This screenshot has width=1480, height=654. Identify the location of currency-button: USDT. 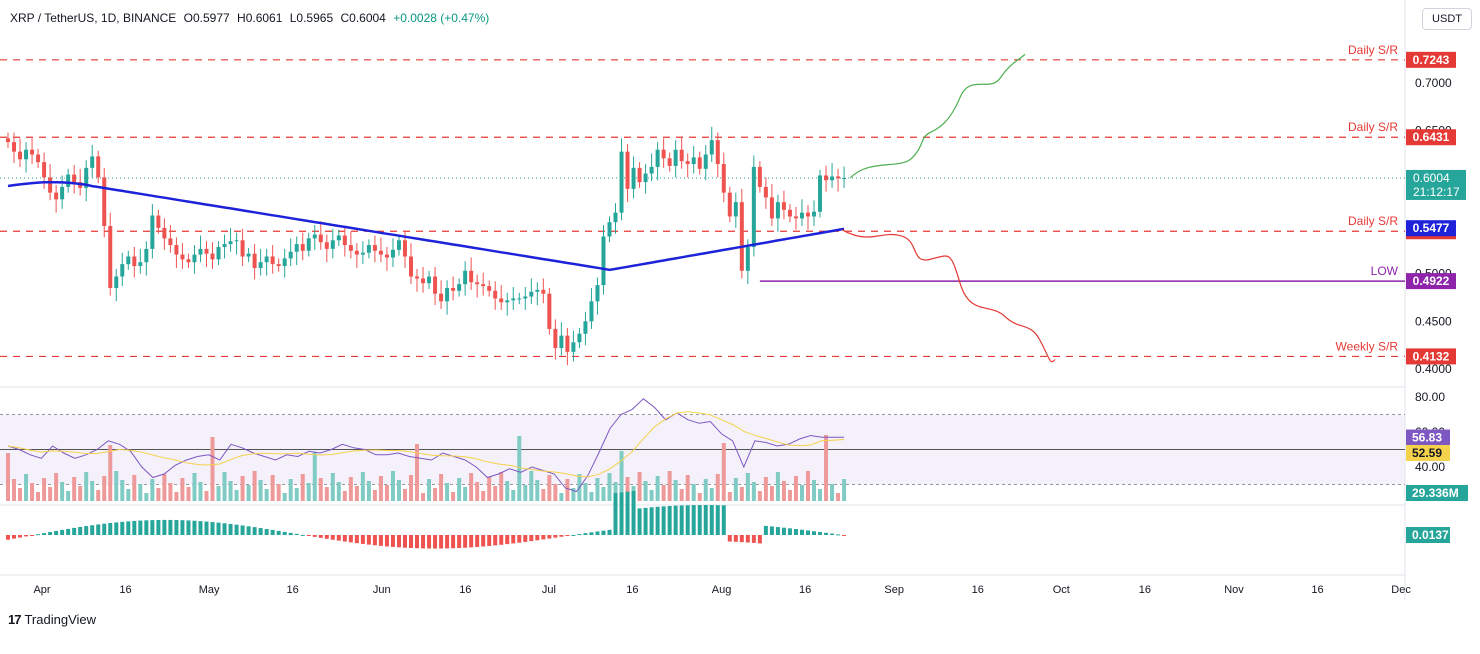
(1447, 19).